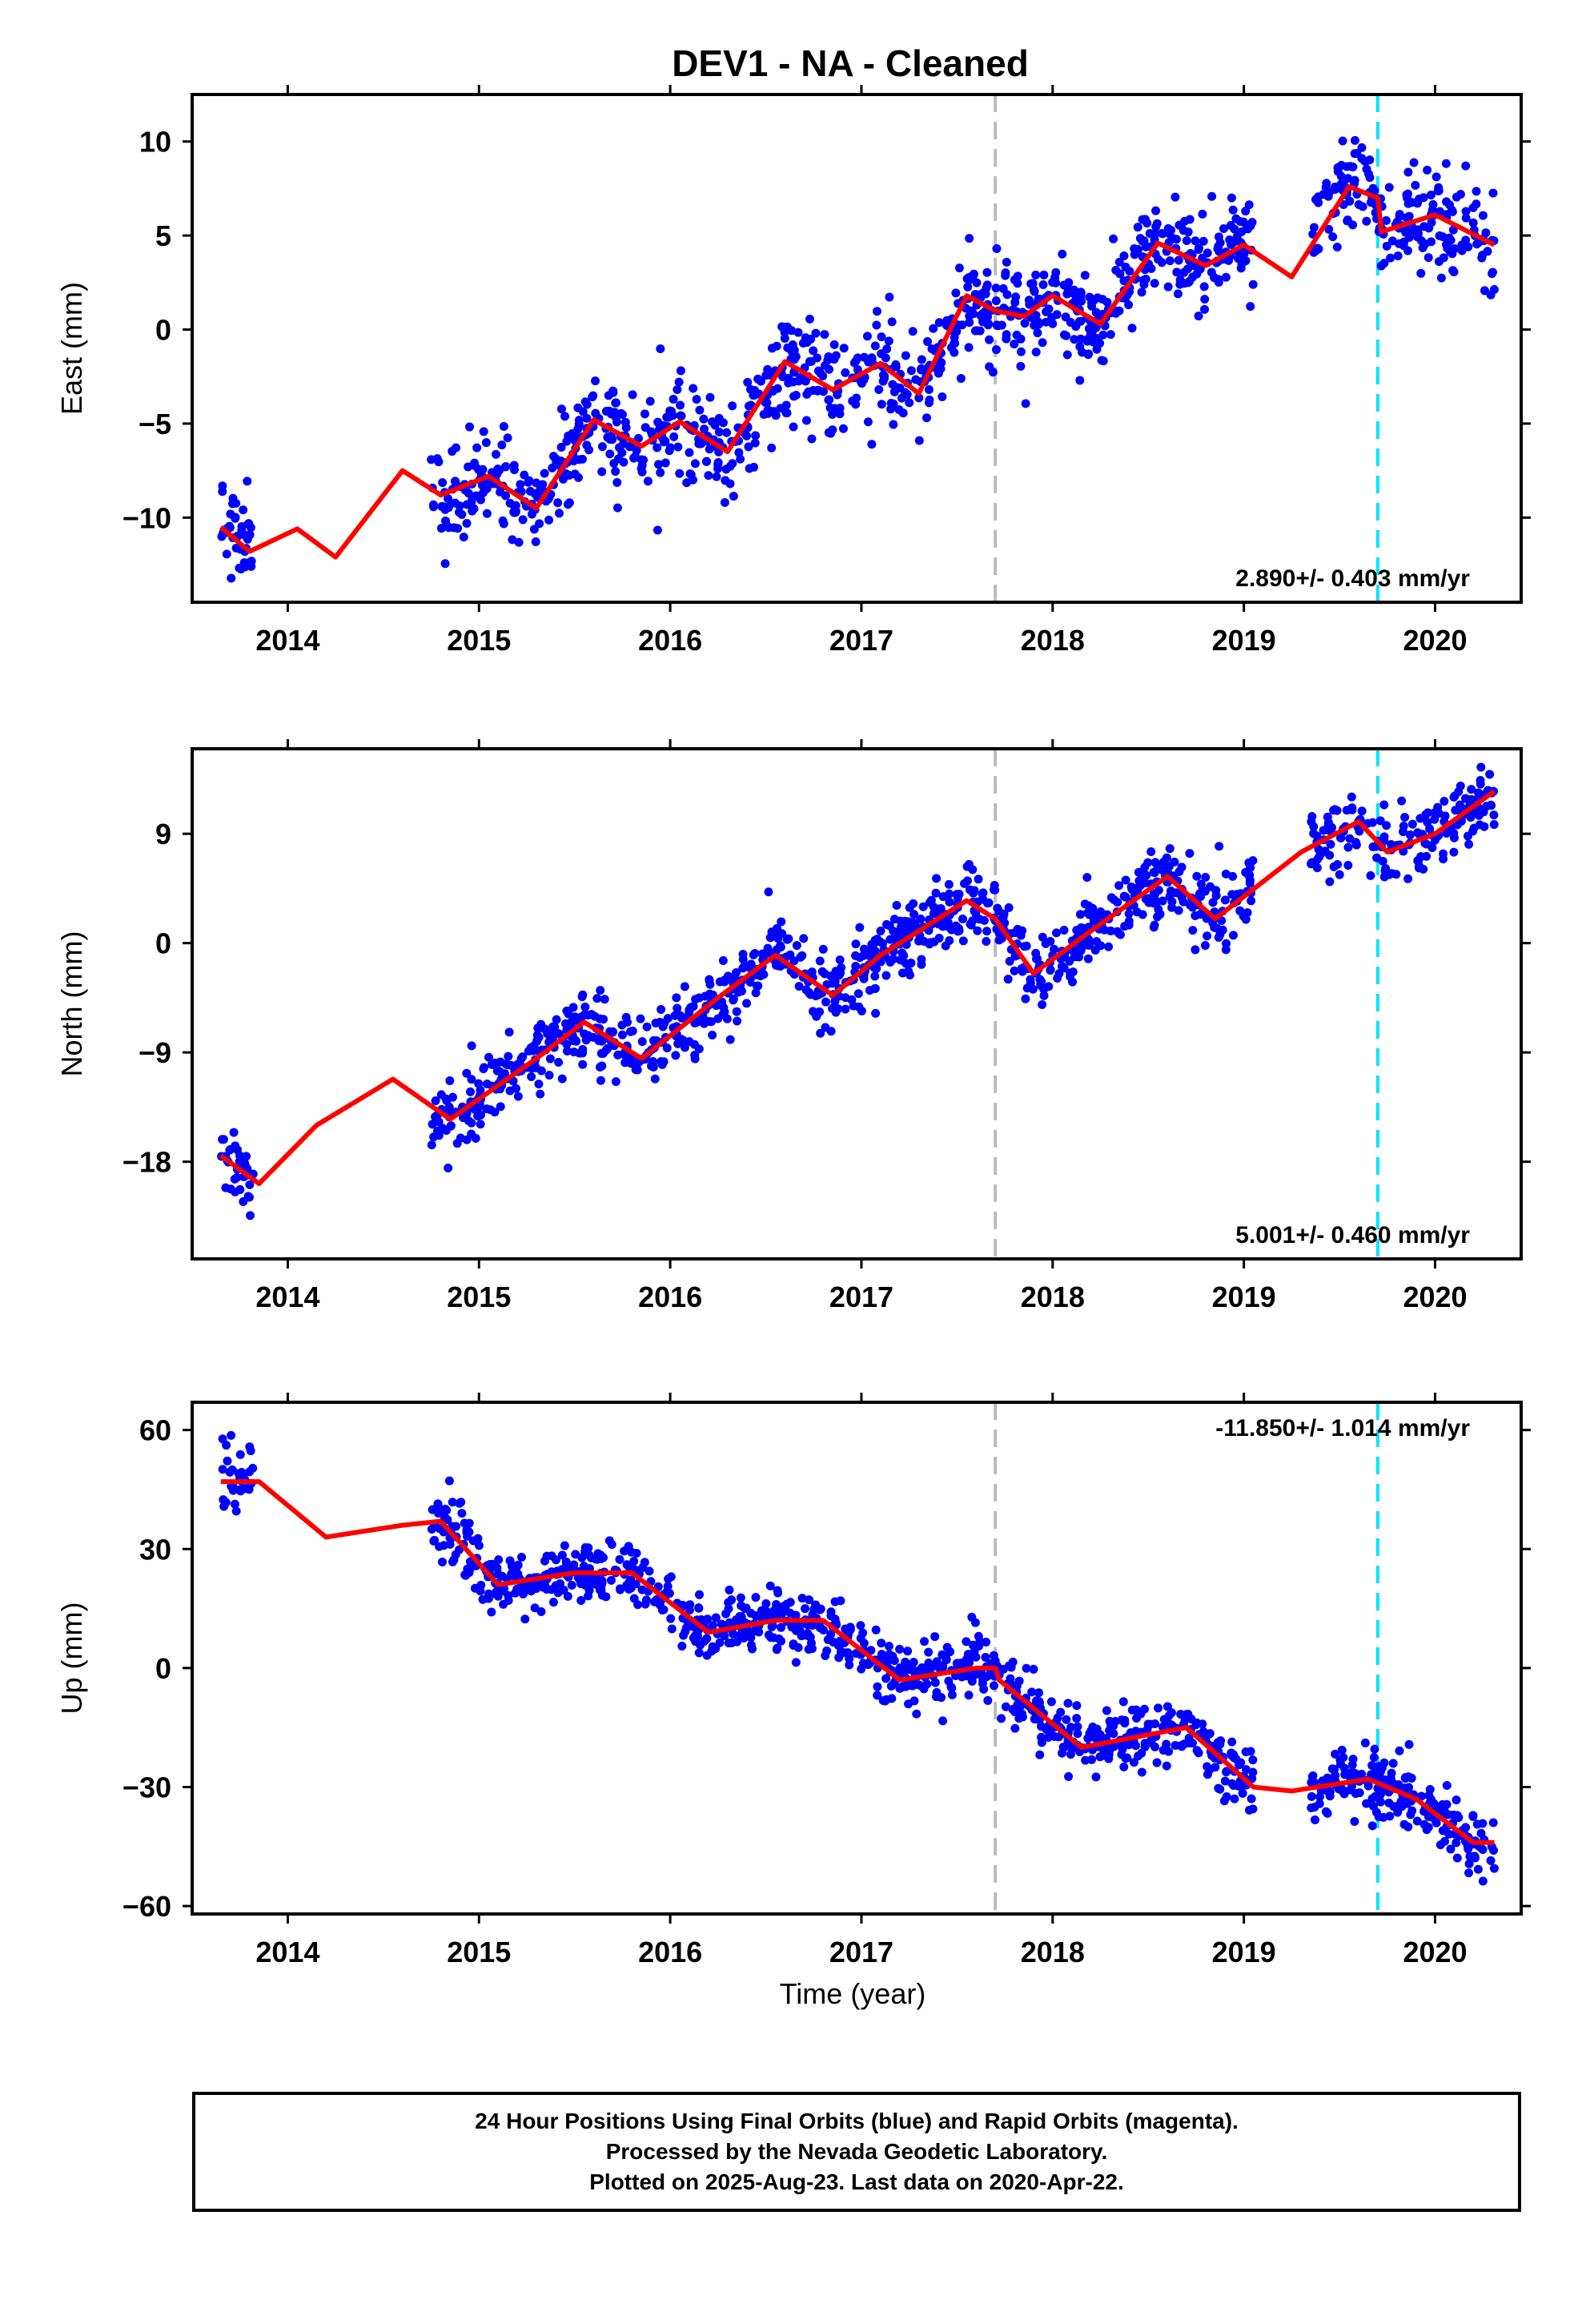 The height and width of the screenshot is (2324, 1582). I want to click on x-tick-label: 2015, so click(479, 1952).